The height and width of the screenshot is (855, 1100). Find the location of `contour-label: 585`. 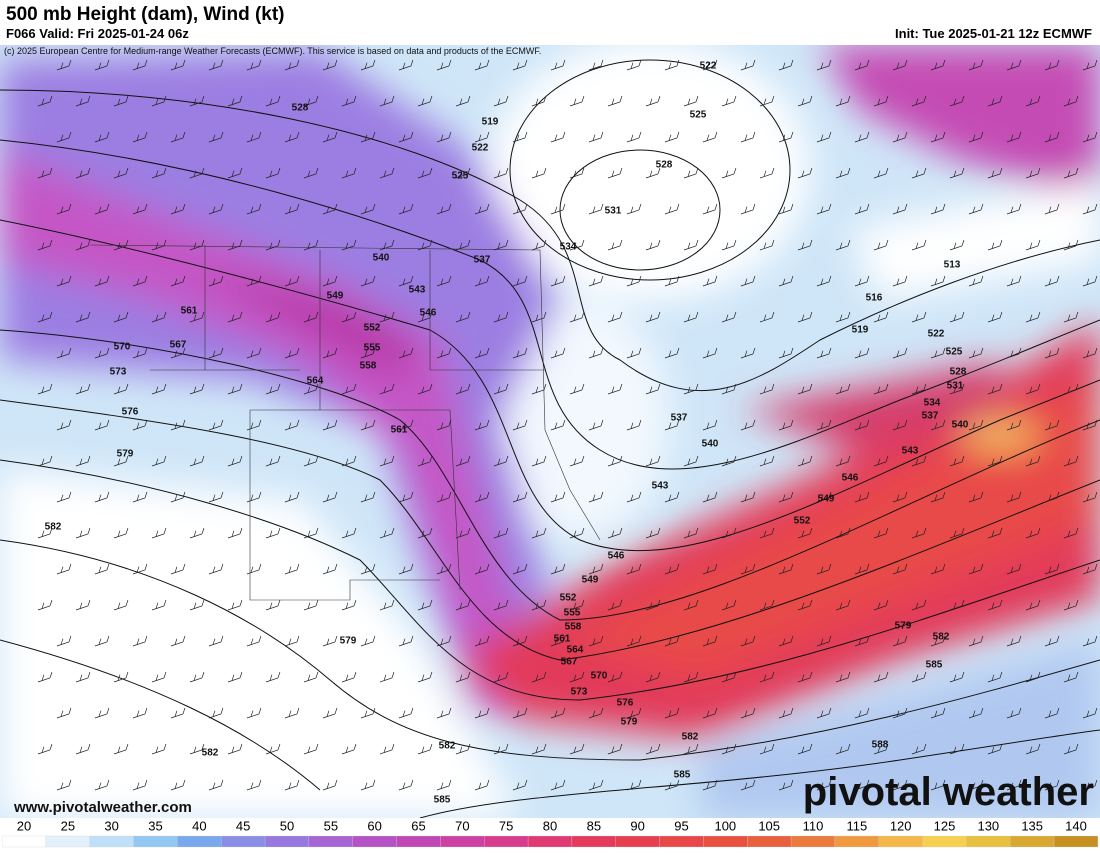

contour-label: 585 is located at coordinates (682, 775).